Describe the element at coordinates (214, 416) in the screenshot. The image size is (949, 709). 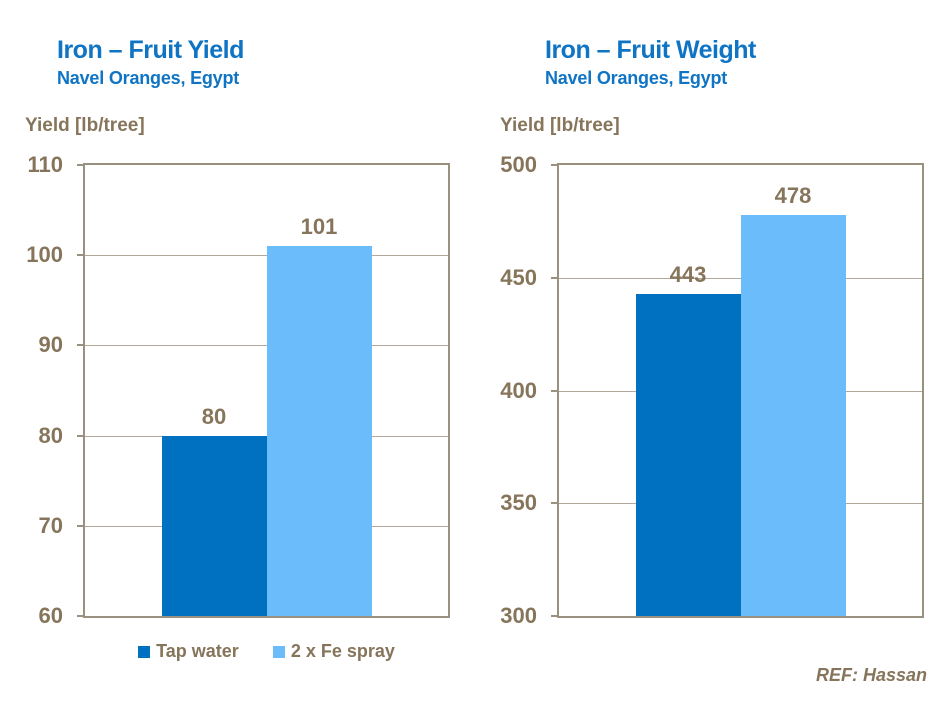
I see `bar-value-label: 80` at that location.